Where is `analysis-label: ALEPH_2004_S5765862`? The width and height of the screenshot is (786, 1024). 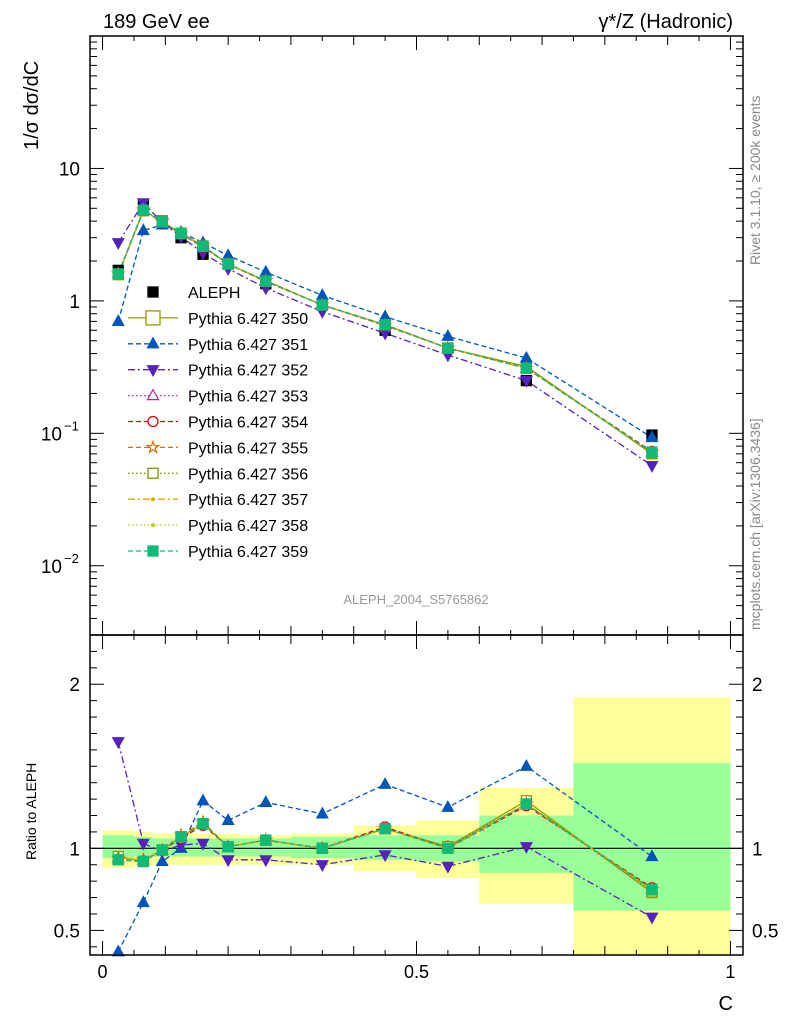
analysis-label: ALEPH_2004_S5765862 is located at coordinates (415, 599).